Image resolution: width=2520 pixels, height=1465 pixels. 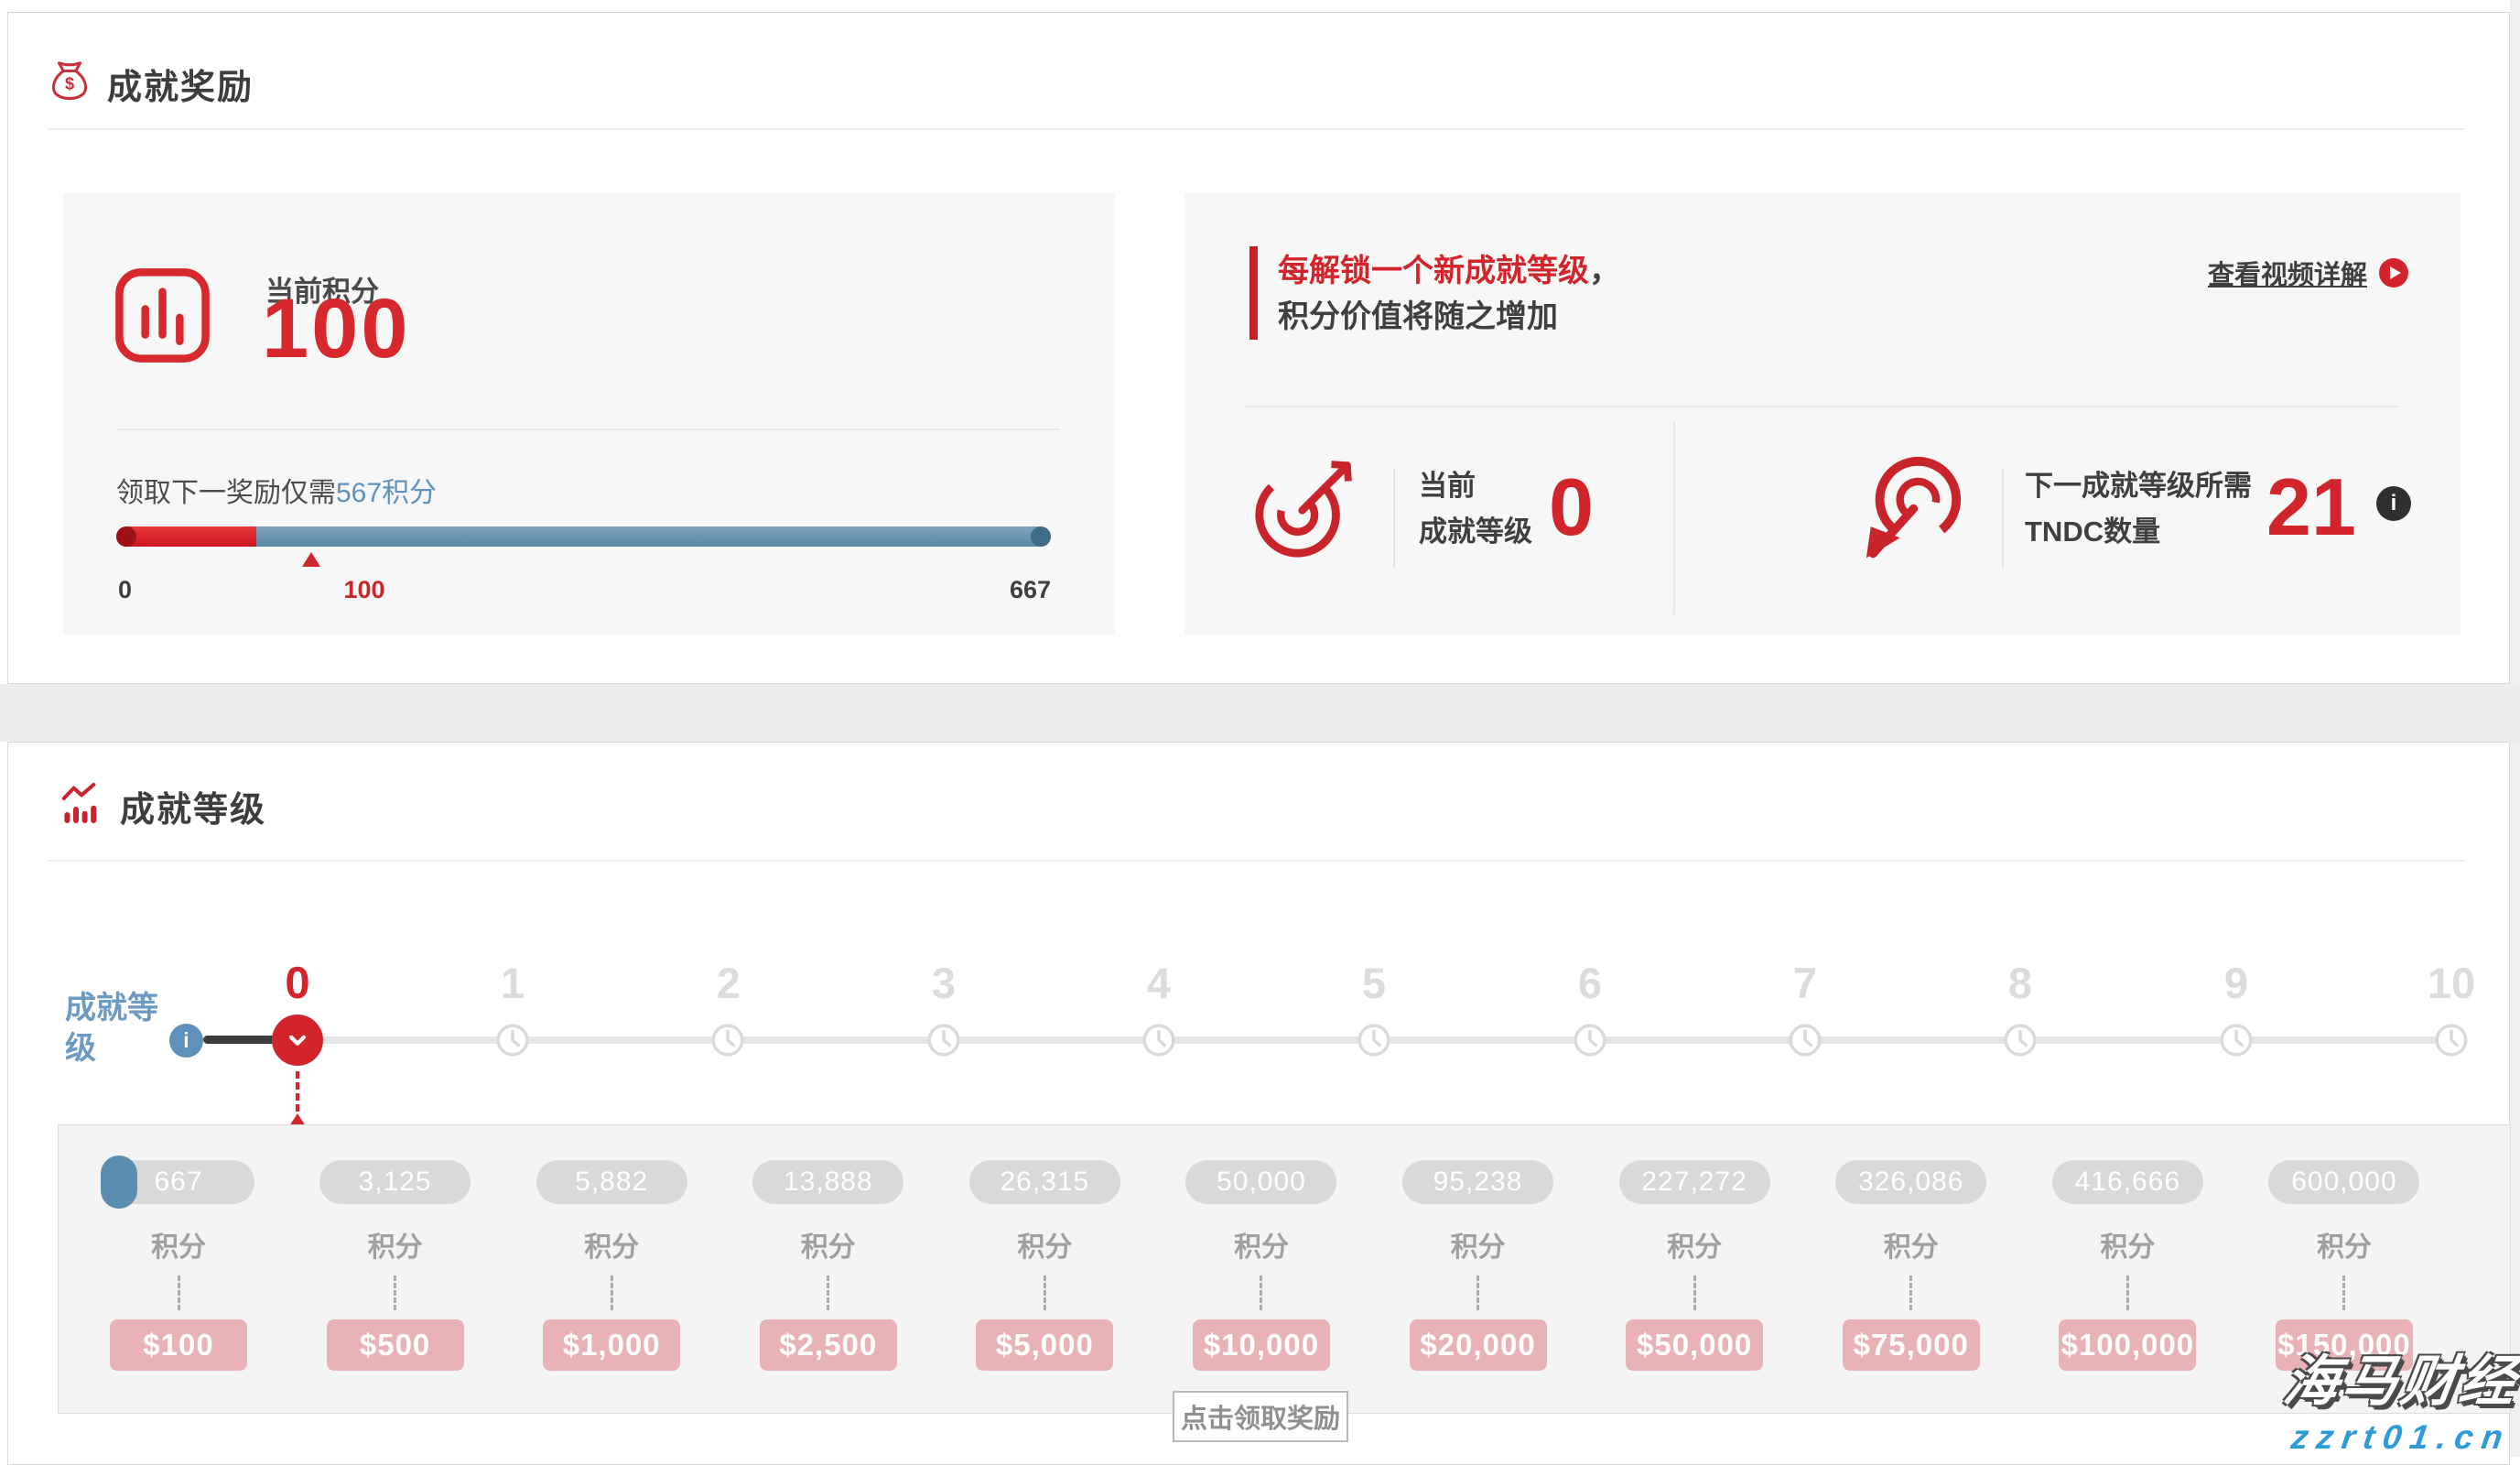 I want to click on points-pill: 227,272, so click(x=1694, y=1182).